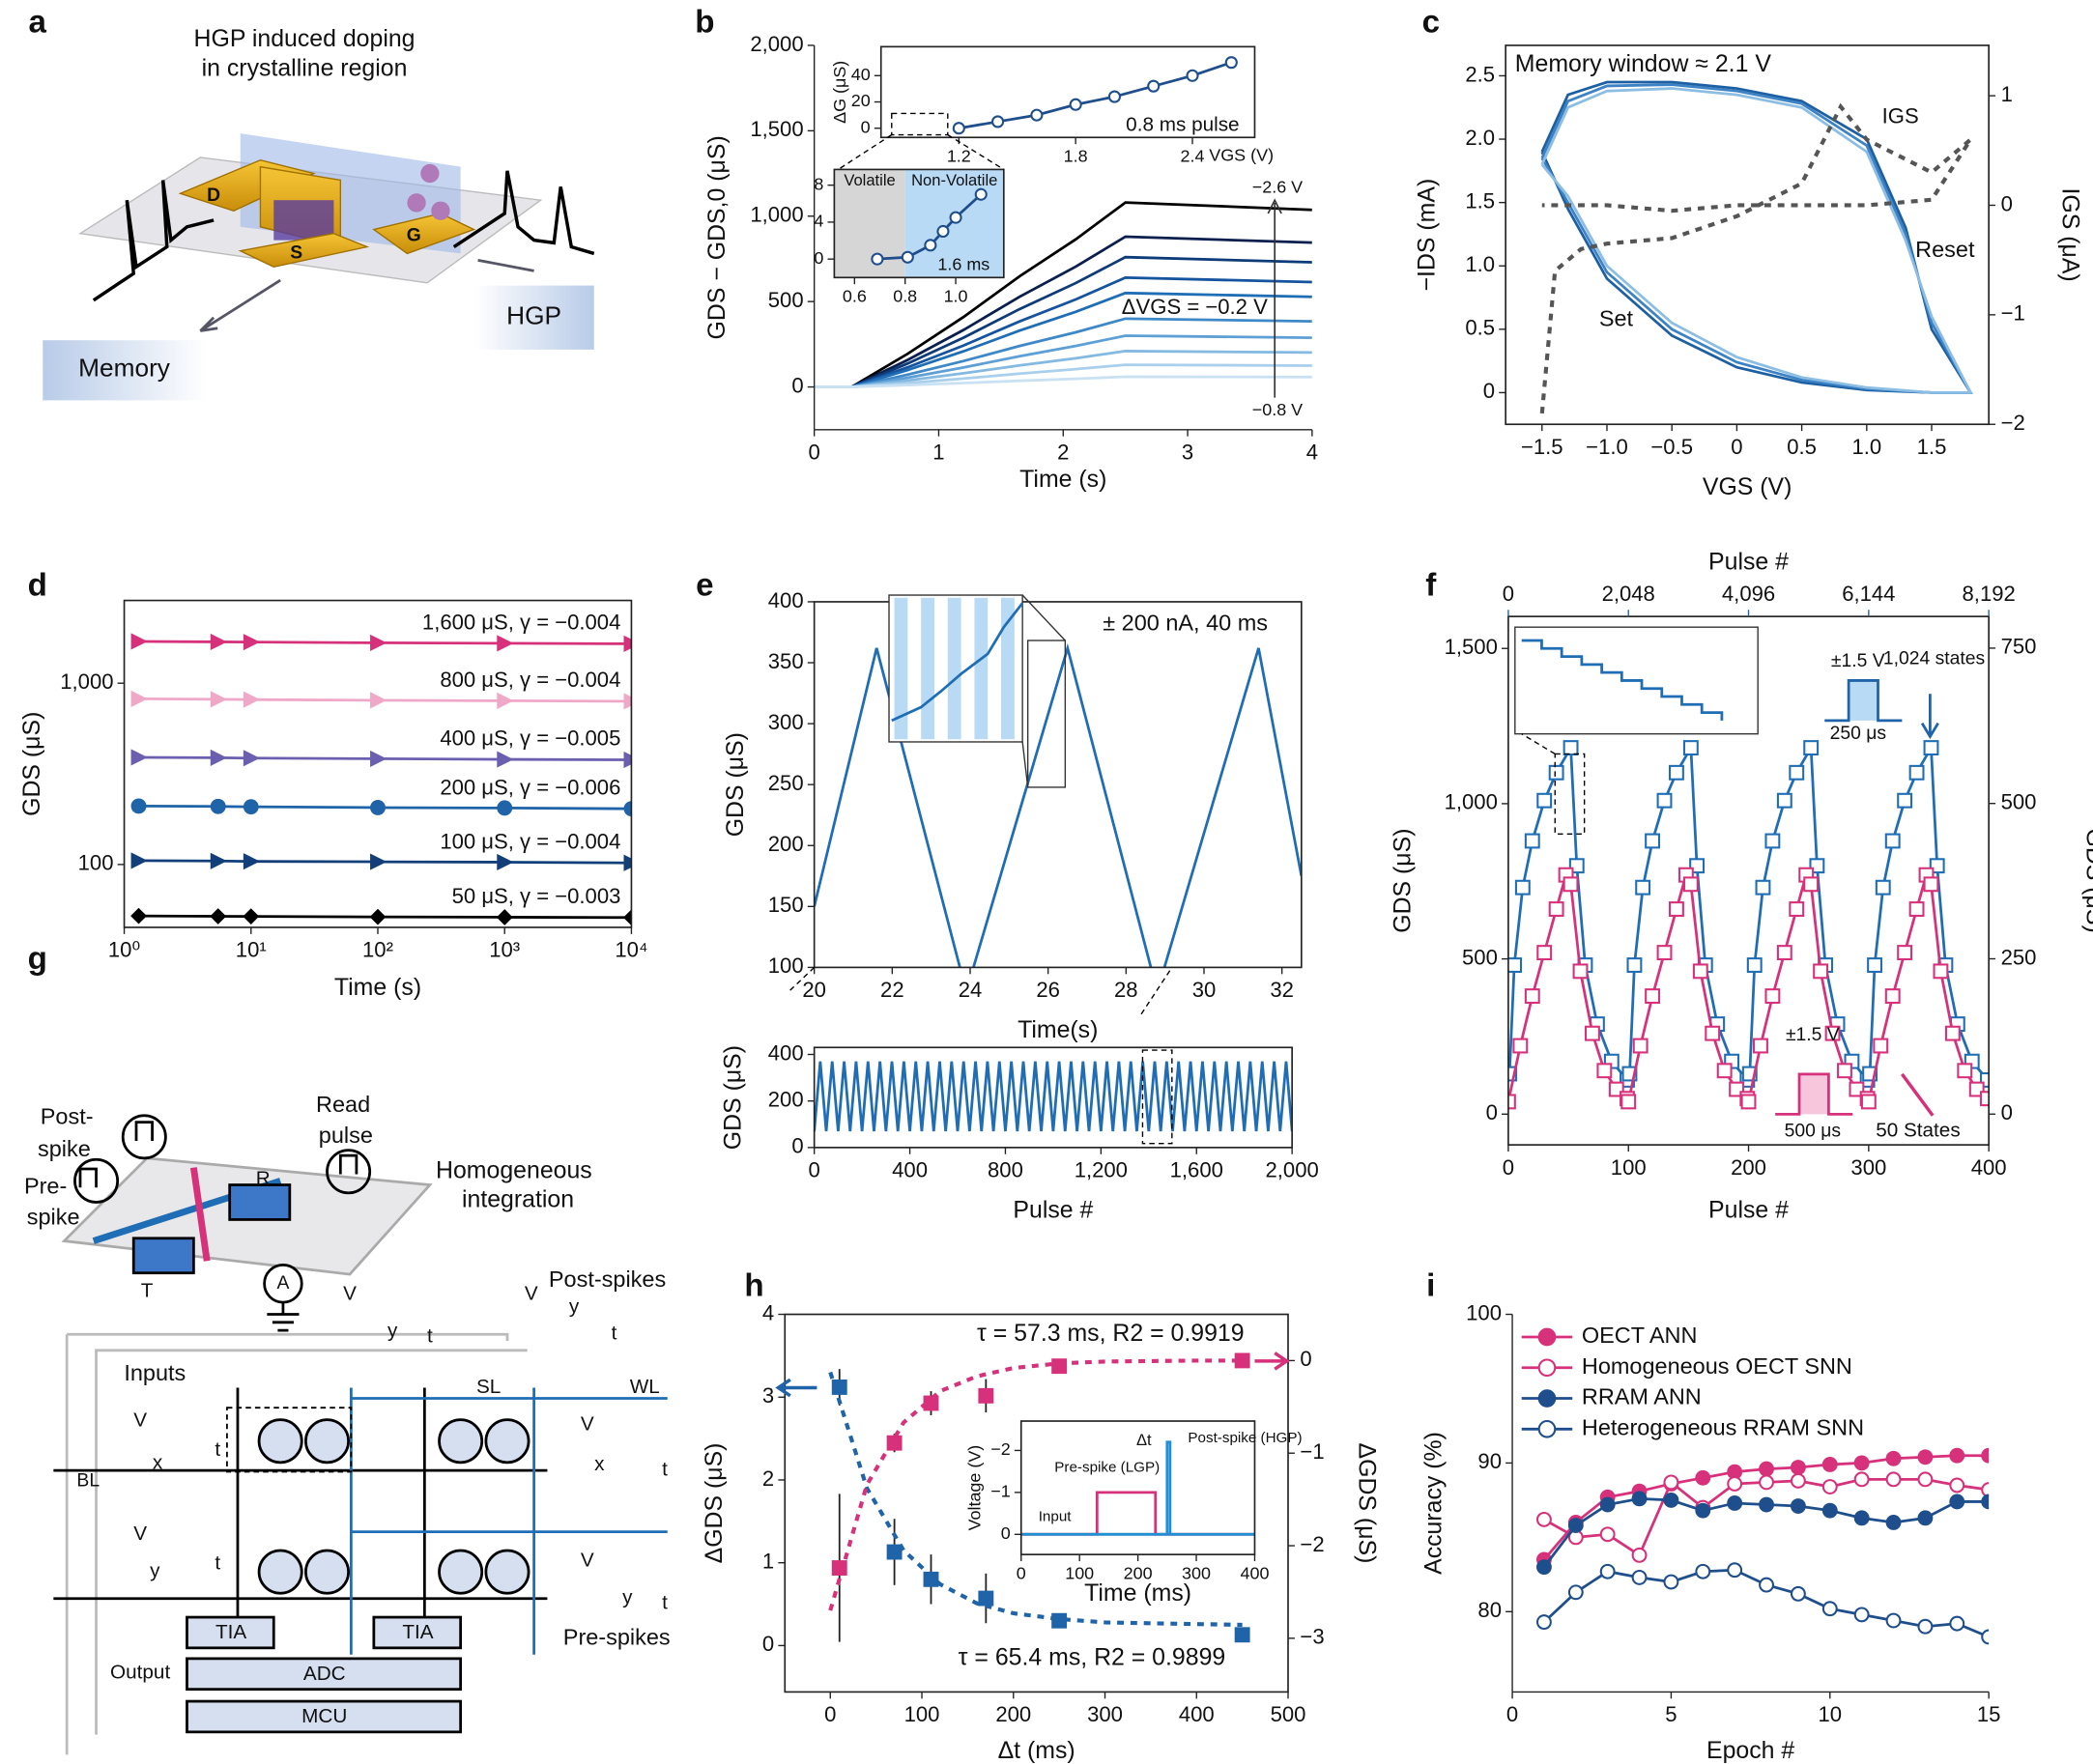 Image resolution: width=2093 pixels, height=1764 pixels. I want to click on device-illustration, so click(319, 267).